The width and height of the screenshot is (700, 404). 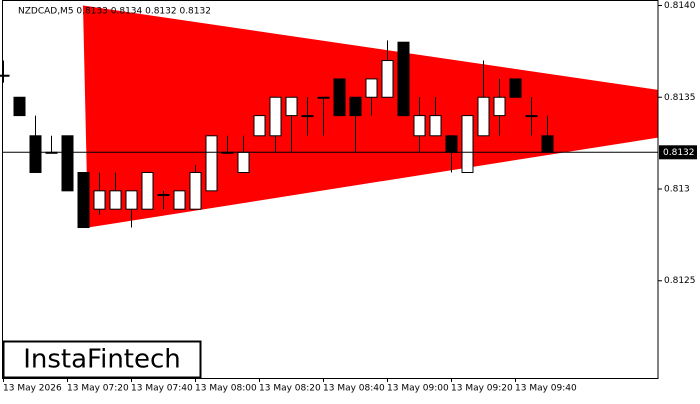 I want to click on y-tick-label: 0.8135, so click(x=680, y=98).